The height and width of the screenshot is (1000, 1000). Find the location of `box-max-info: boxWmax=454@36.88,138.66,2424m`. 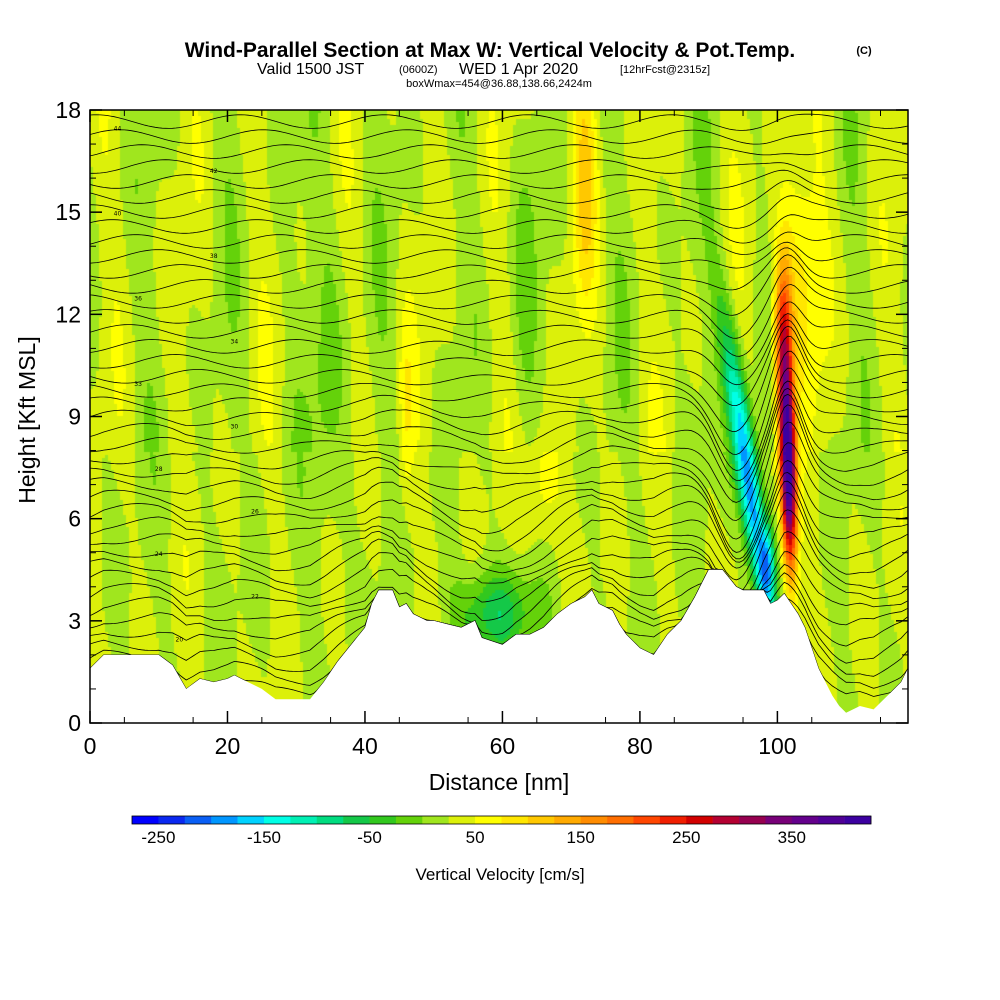

box-max-info: boxWmax=454@36.88,138.66,2424m is located at coordinates (499, 84).